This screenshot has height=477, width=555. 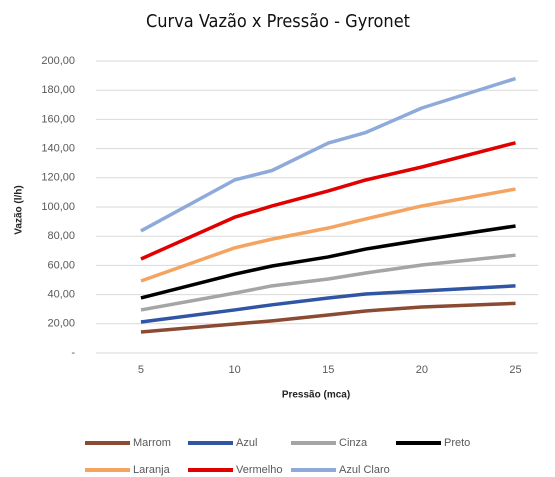 I want to click on legend-label: Marrom, so click(x=152, y=443).